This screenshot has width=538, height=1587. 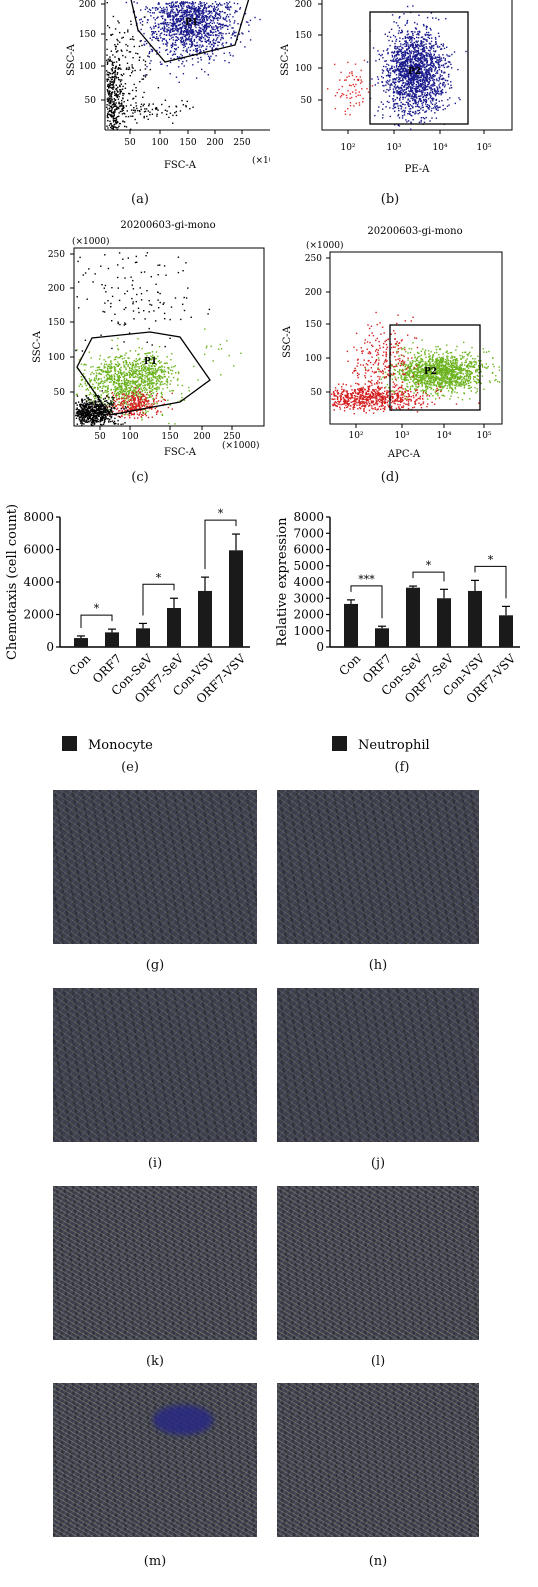 What do you see at coordinates (90, 241) in the screenshot?
I see `y-axis-unit-c: (×1000)` at bounding box center [90, 241].